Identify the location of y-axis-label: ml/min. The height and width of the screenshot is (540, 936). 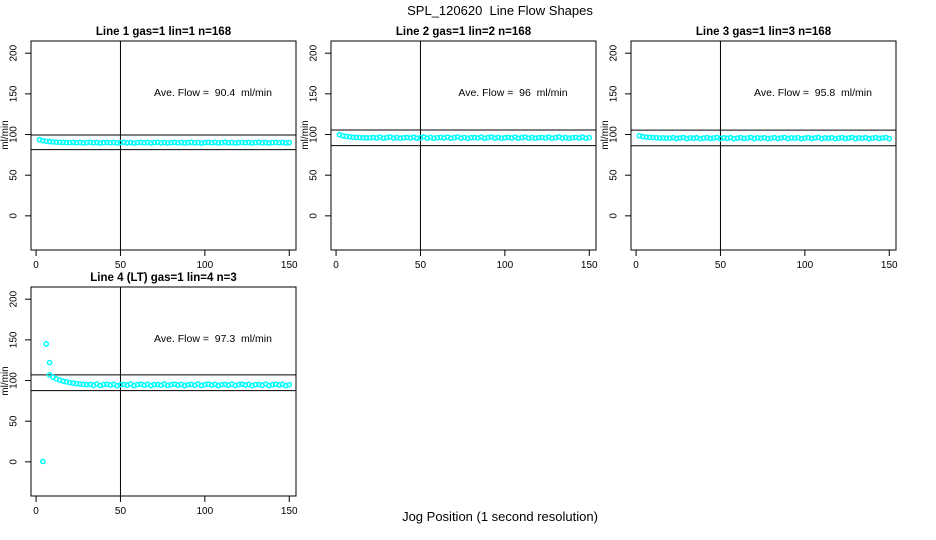
(5, 380).